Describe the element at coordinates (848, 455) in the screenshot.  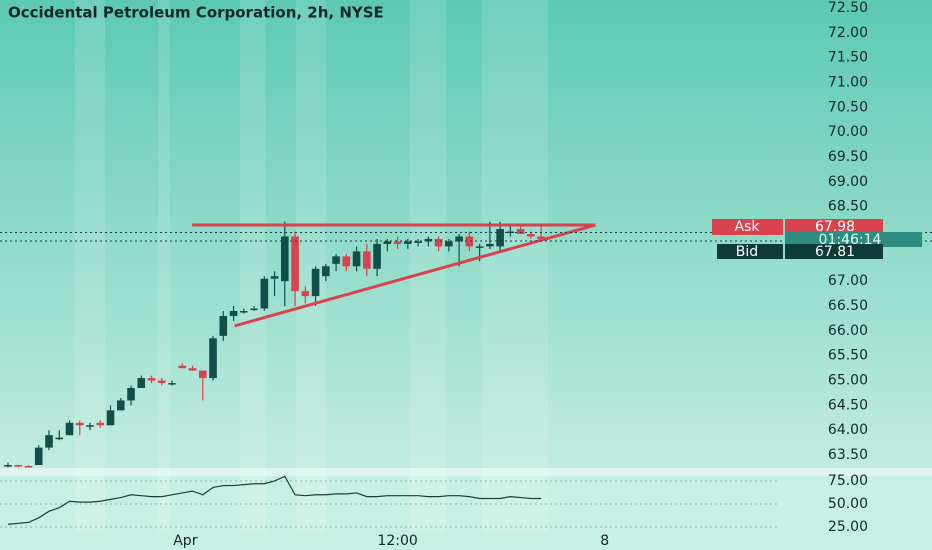
I see `y-tick-label: 63.50` at that location.